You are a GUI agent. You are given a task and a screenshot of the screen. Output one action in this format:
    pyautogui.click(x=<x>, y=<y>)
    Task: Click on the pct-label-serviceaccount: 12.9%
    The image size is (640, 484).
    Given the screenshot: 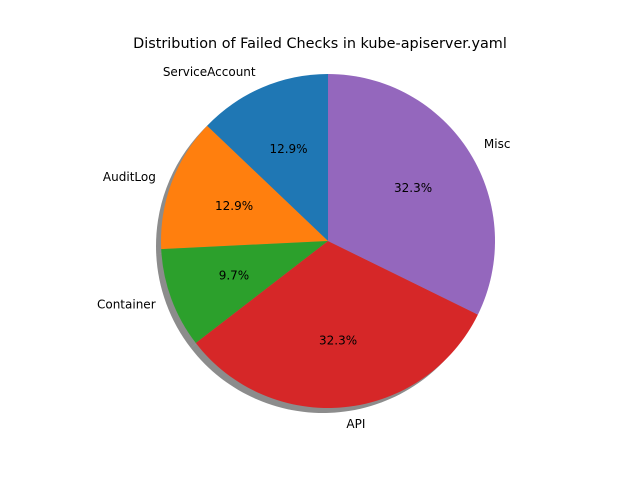 What is the action you would take?
    pyautogui.click(x=288, y=149)
    